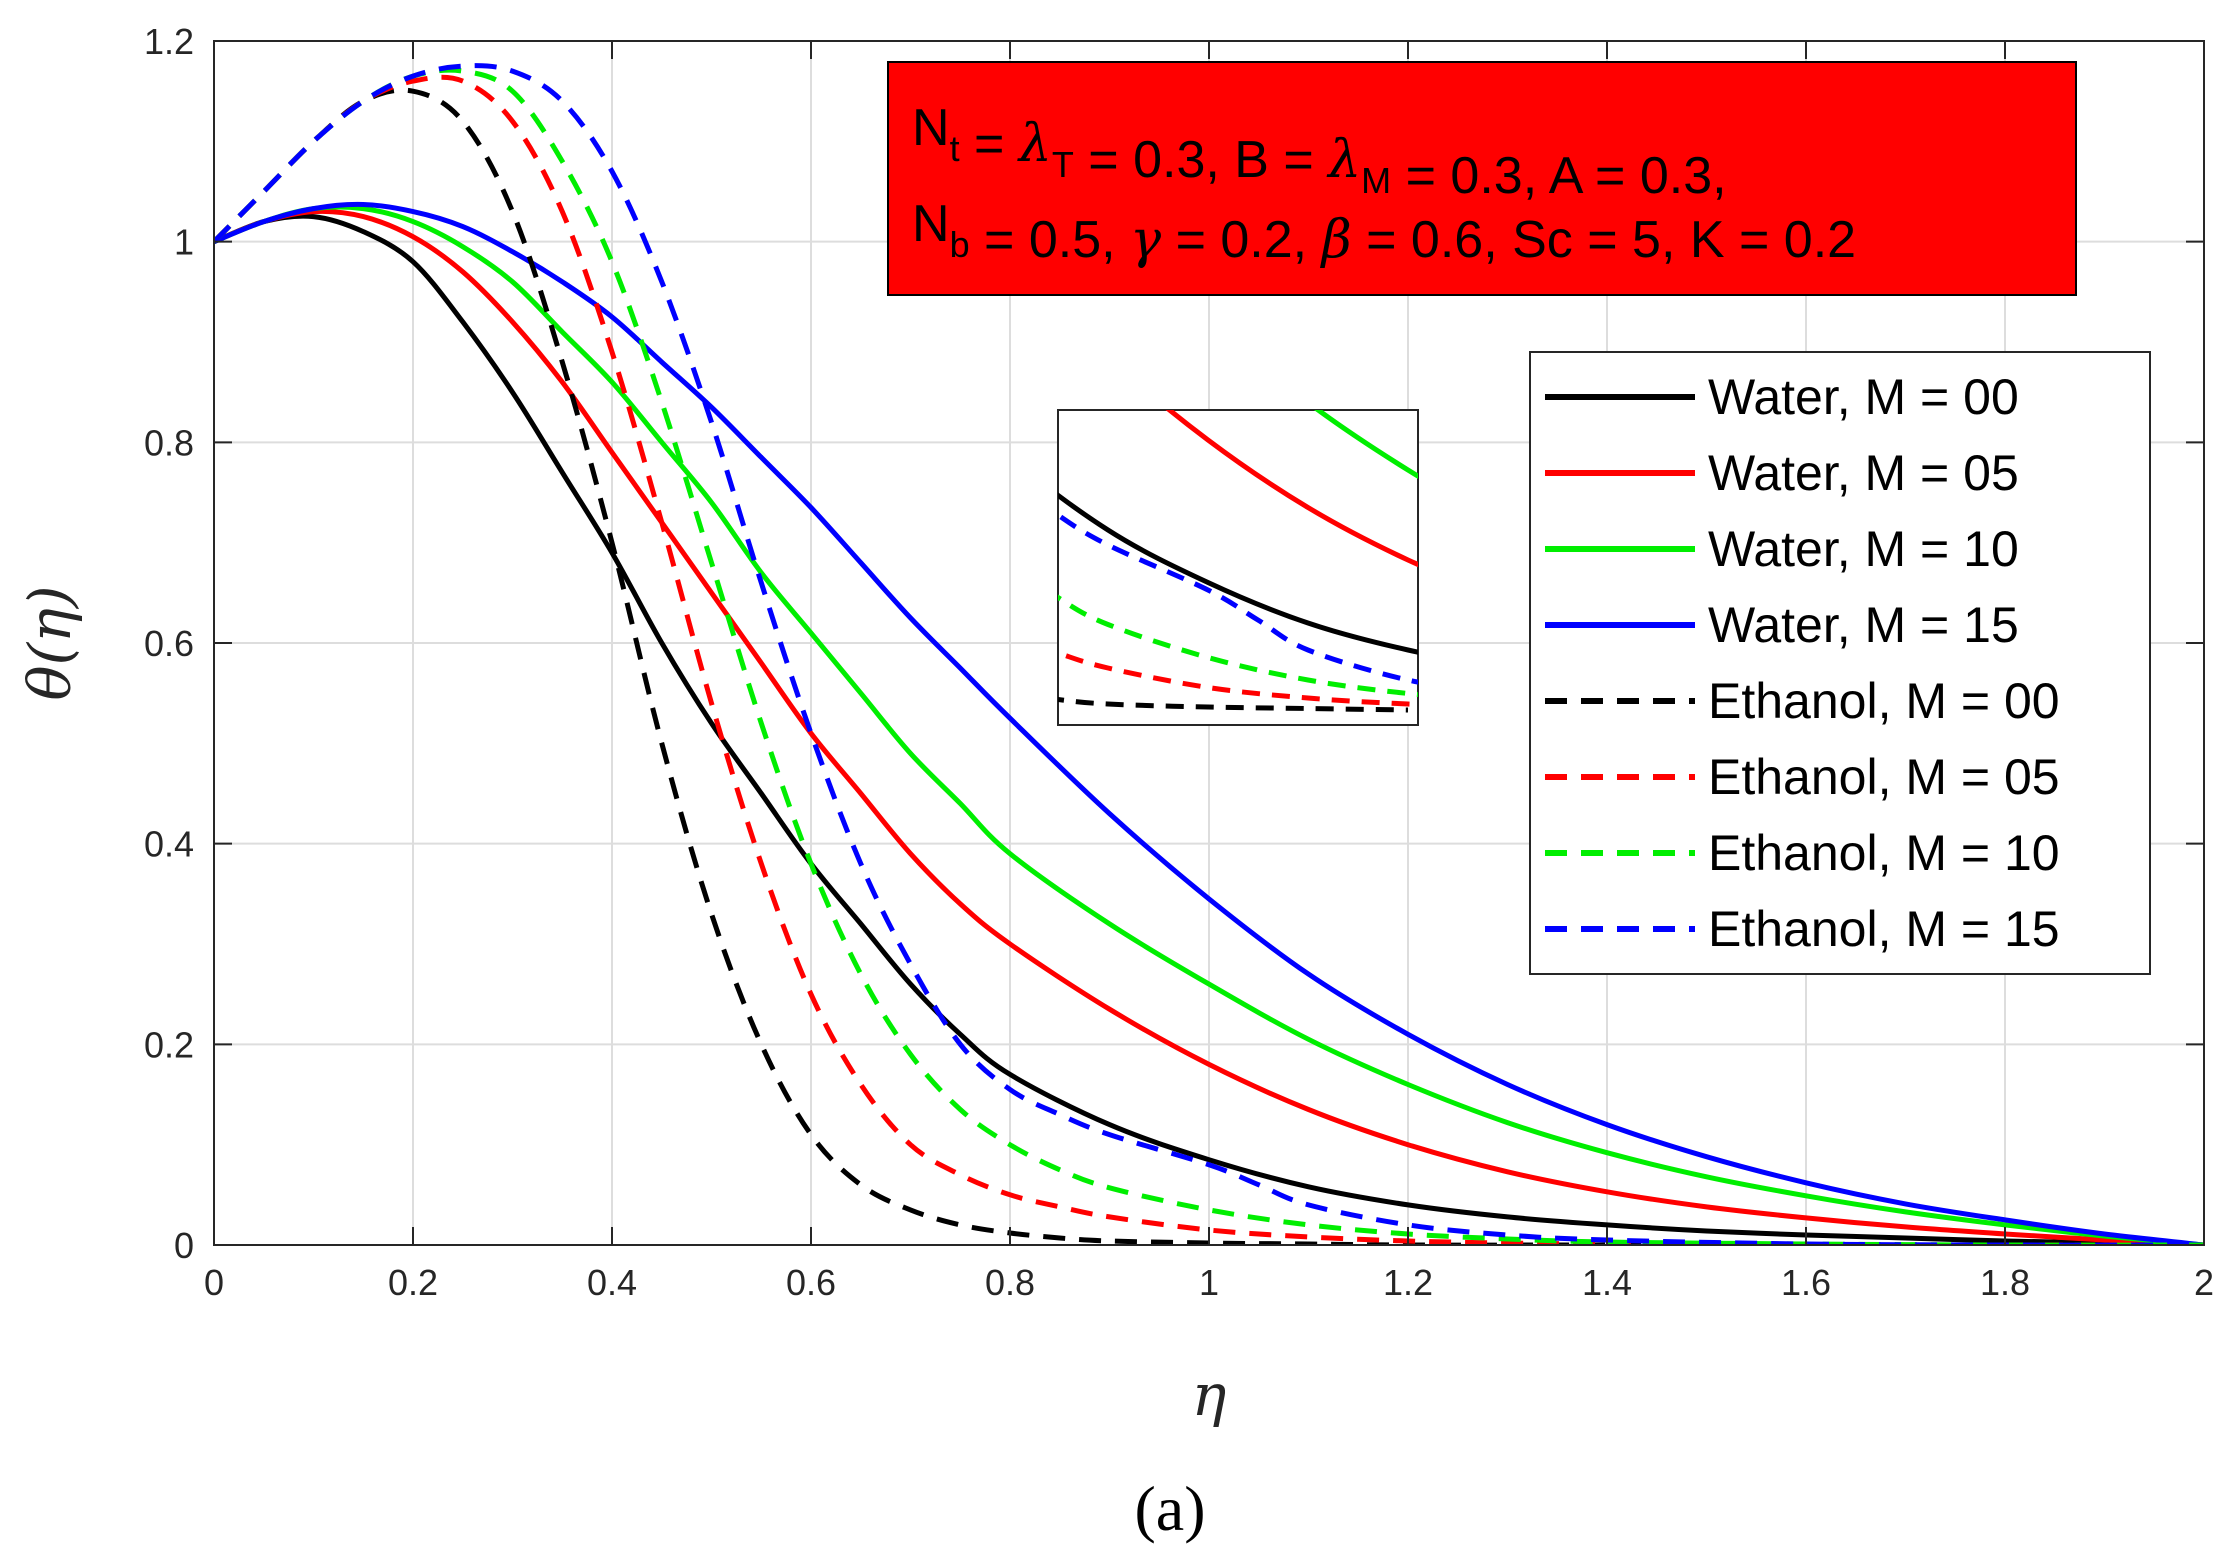  Describe the element at coordinates (1863, 397) in the screenshot. I see `legend-label-water-m-00: Water, M = 00` at that location.